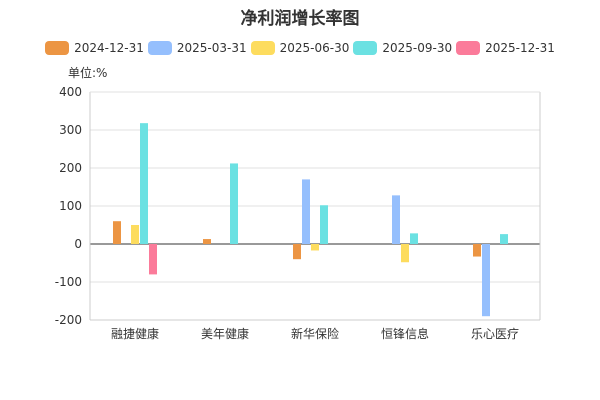 The image size is (600, 400). I want to click on bar-2025-09-30-新华保险, so click(324, 224).